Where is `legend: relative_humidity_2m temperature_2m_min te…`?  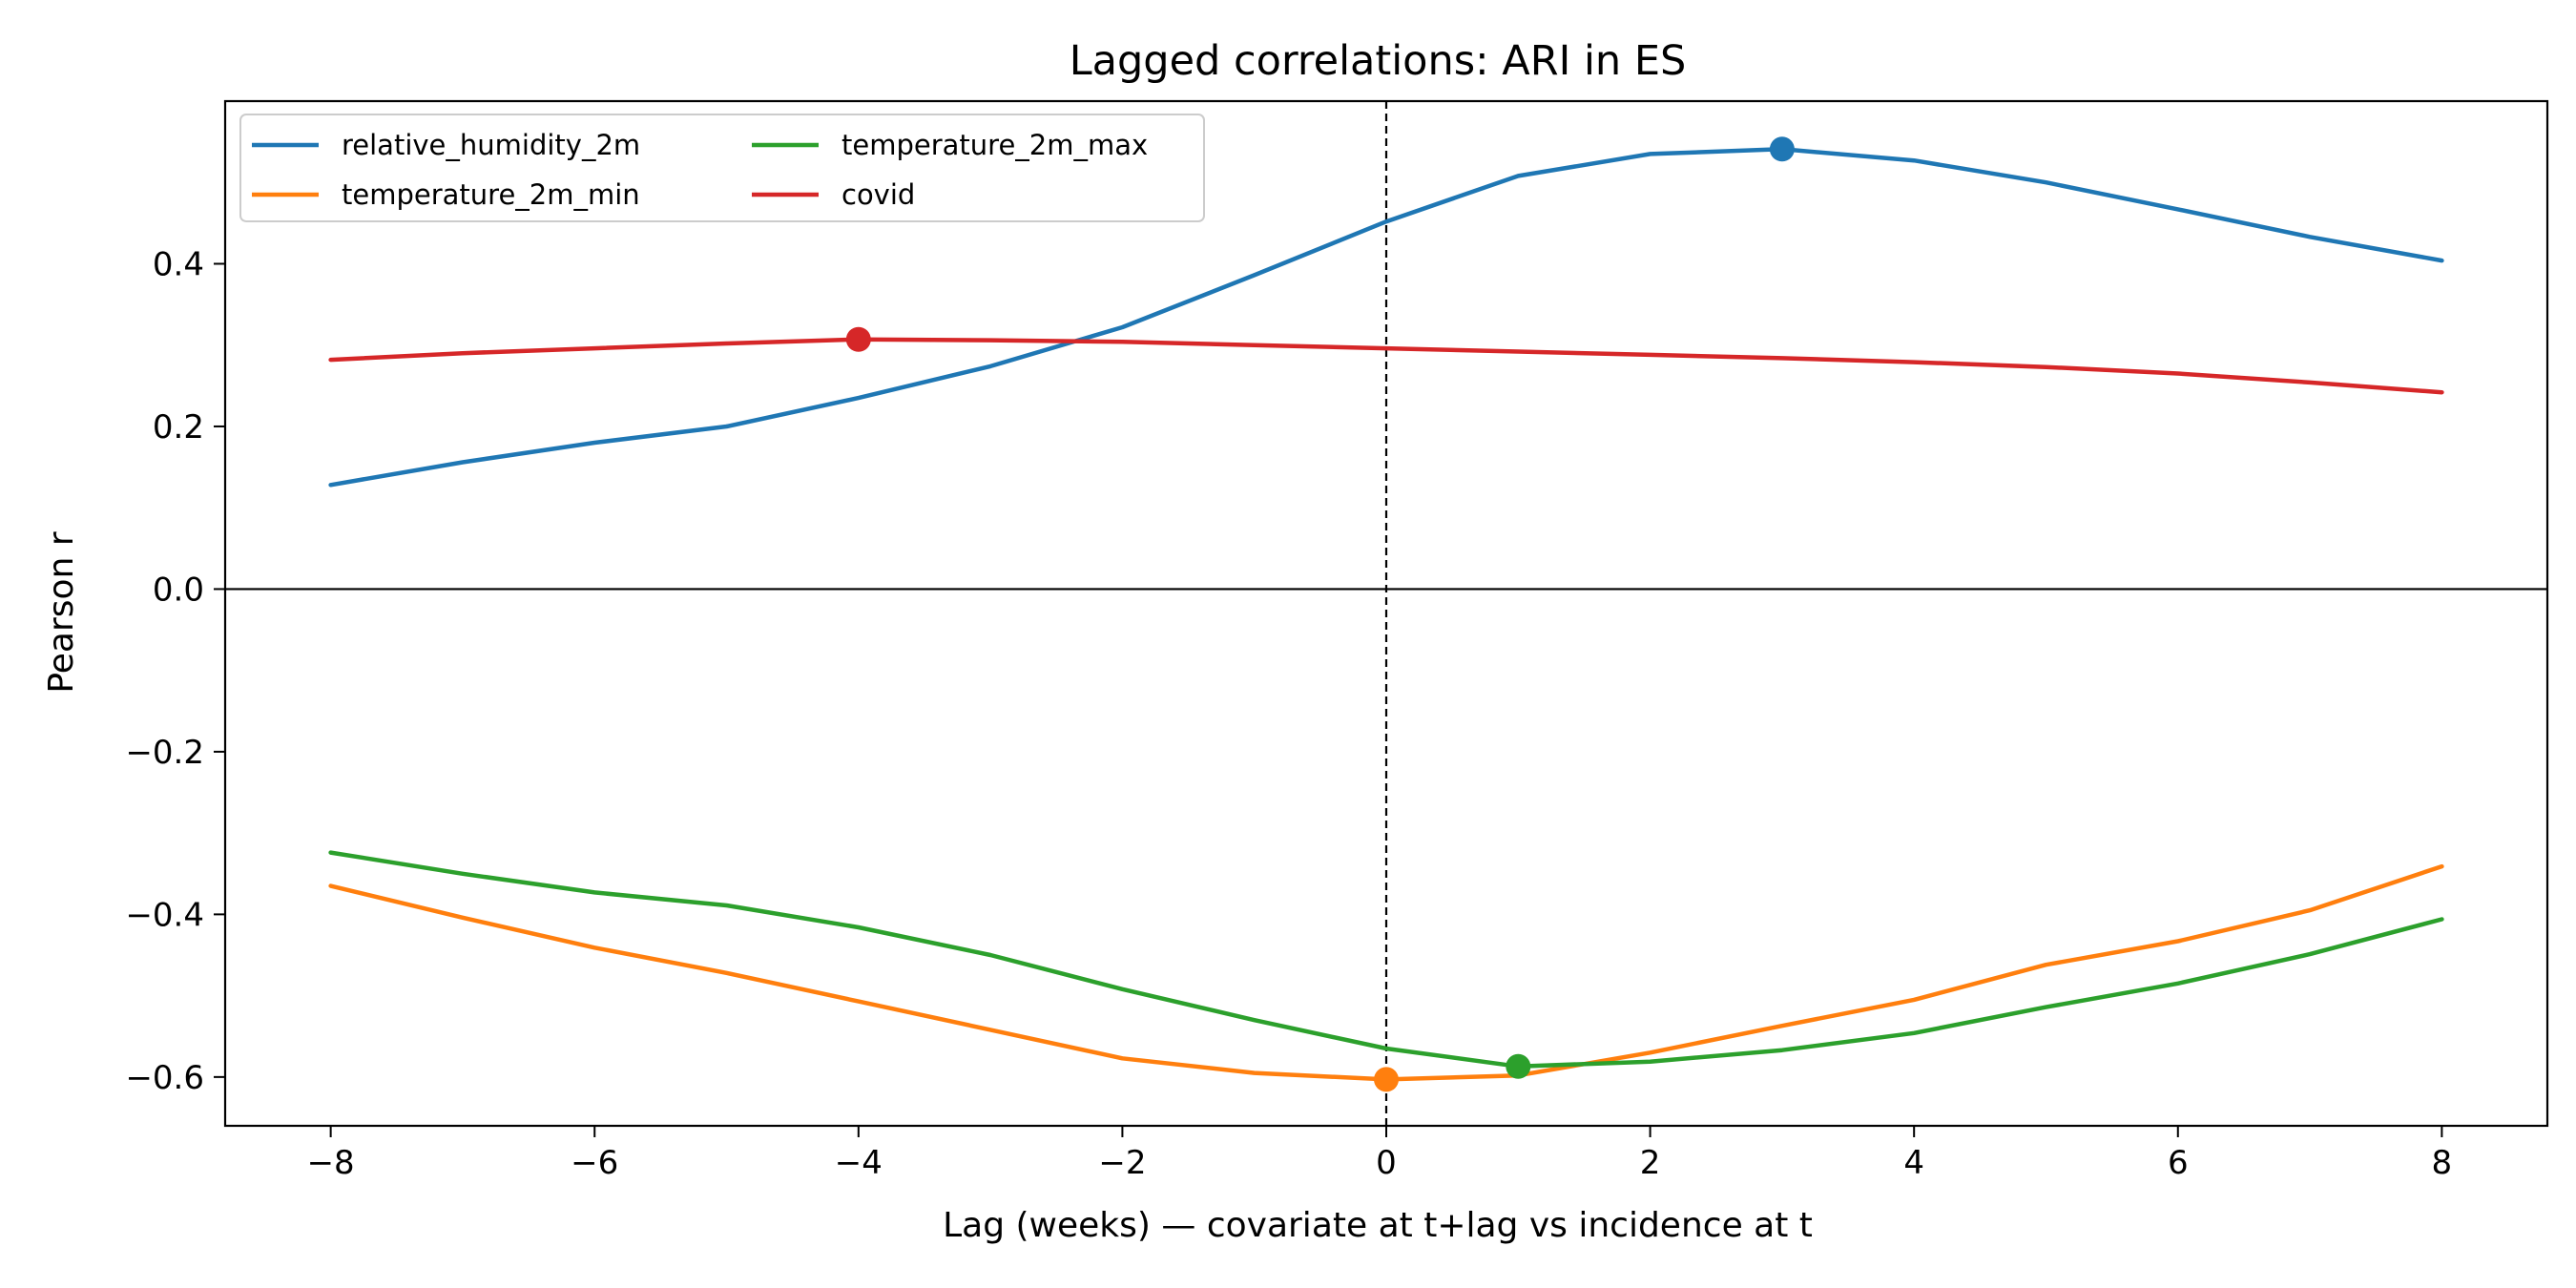 legend: relative_humidity_2m temperature_2m_min te… is located at coordinates (722, 168).